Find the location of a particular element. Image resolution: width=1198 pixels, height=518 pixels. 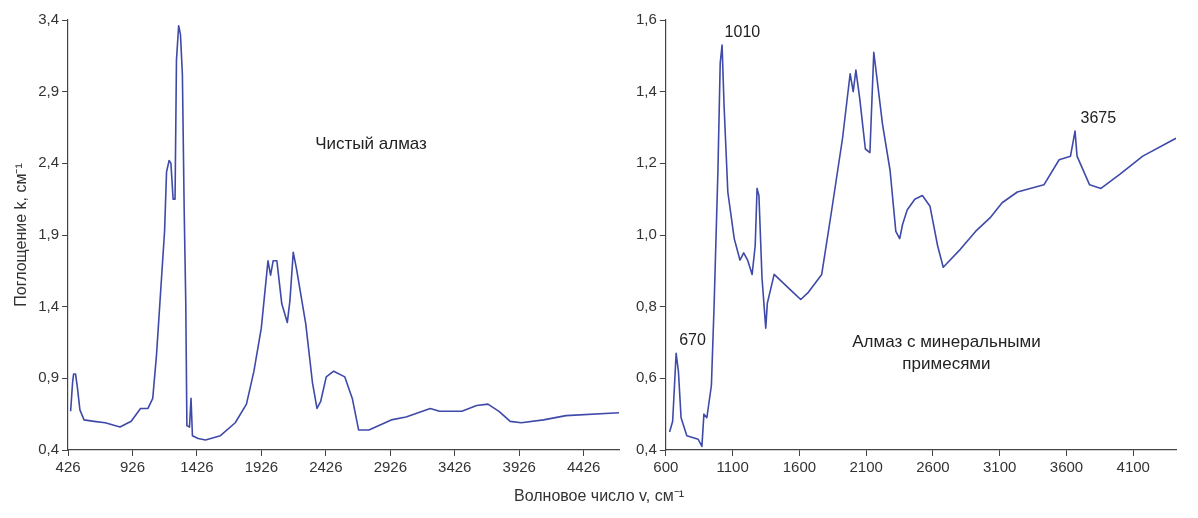

x-tick-label: 1600 is located at coordinates (799, 467).